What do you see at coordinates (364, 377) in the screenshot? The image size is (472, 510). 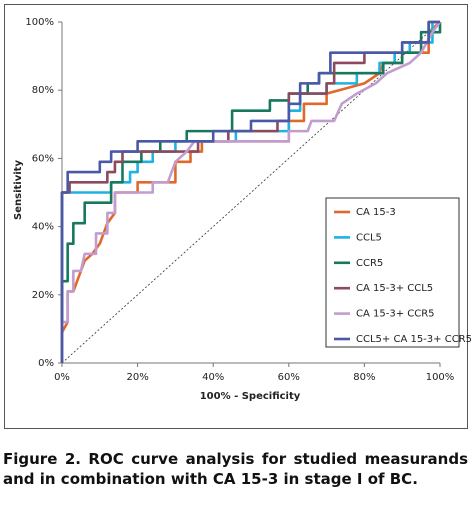 I see `x-tick-label: 80%` at bounding box center [364, 377].